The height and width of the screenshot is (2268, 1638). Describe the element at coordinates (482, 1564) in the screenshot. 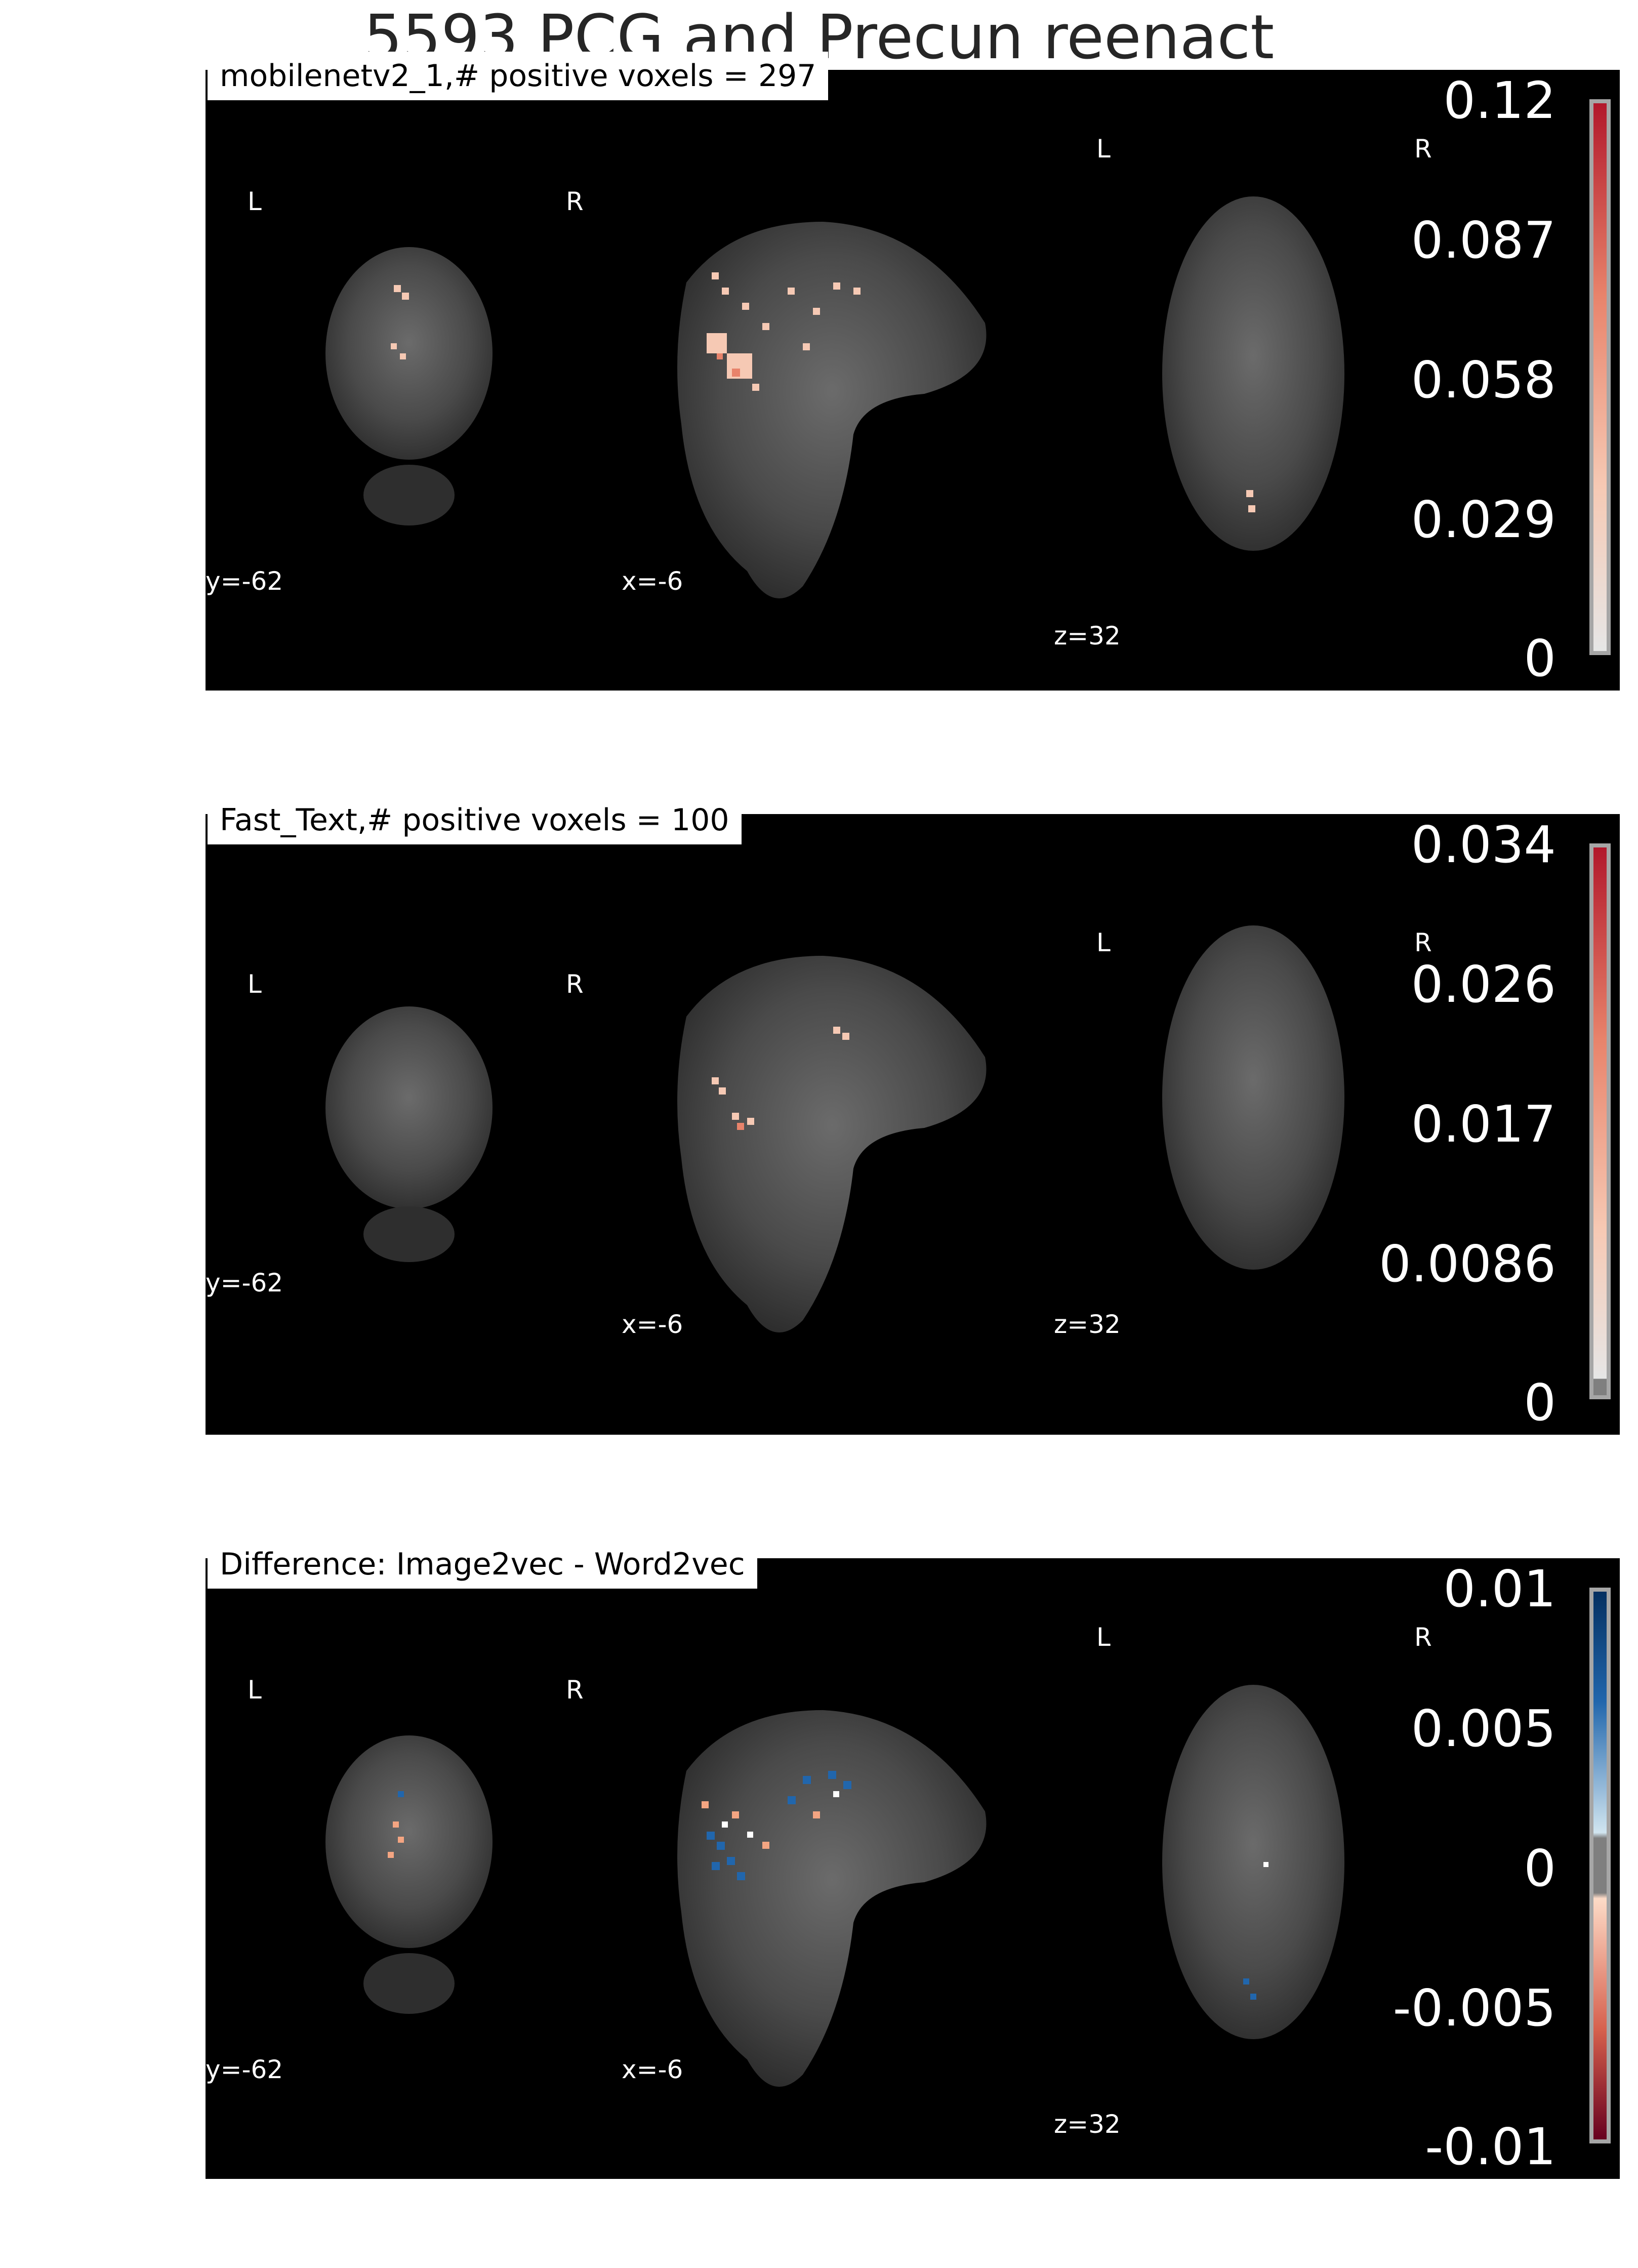

I see `panel-label: Difference: Image2vec - Word2vec` at that location.